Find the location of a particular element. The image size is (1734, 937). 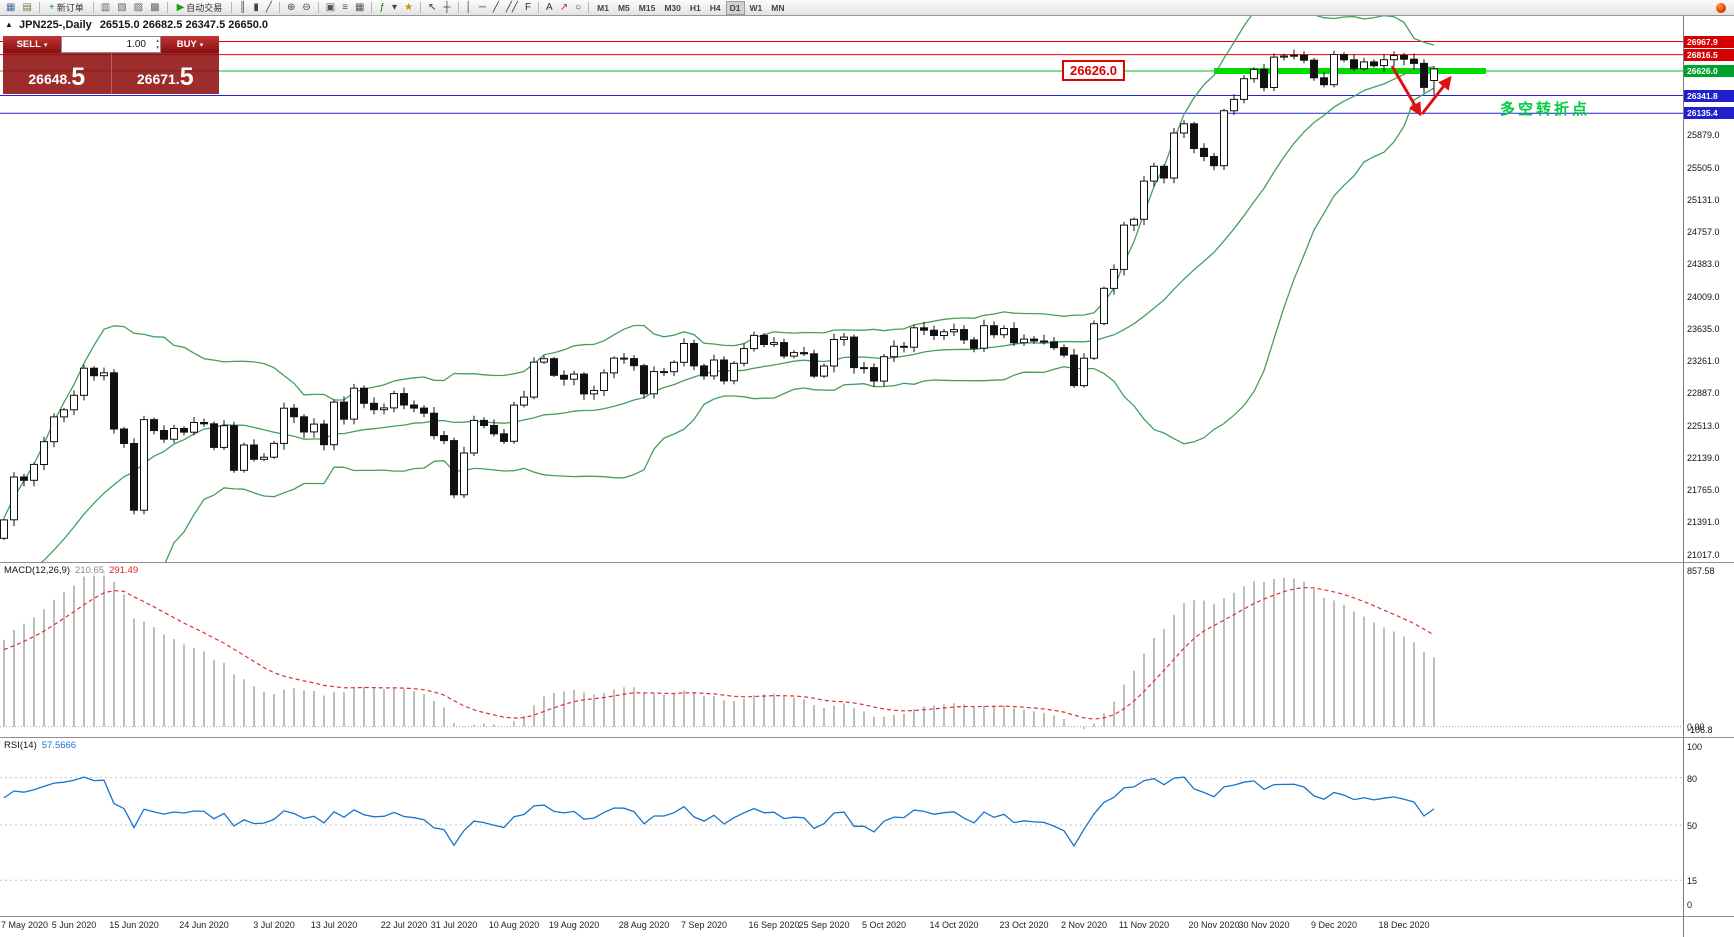

zoom-out-icon: ⊖ is located at coordinates (306, 7).